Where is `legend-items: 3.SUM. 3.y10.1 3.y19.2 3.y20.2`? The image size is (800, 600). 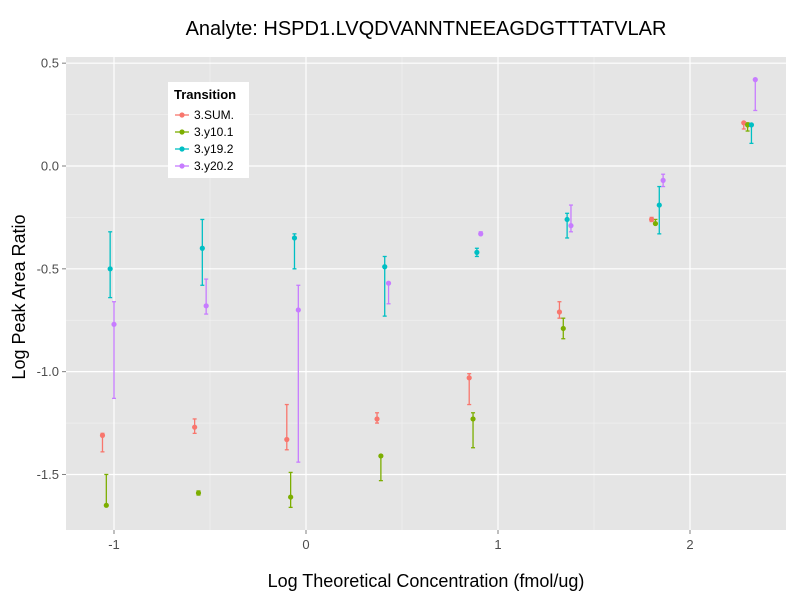
legend-items: 3.SUM. 3.y10.1 3.y19.2 3.y20.2 is located at coordinates (204, 140).